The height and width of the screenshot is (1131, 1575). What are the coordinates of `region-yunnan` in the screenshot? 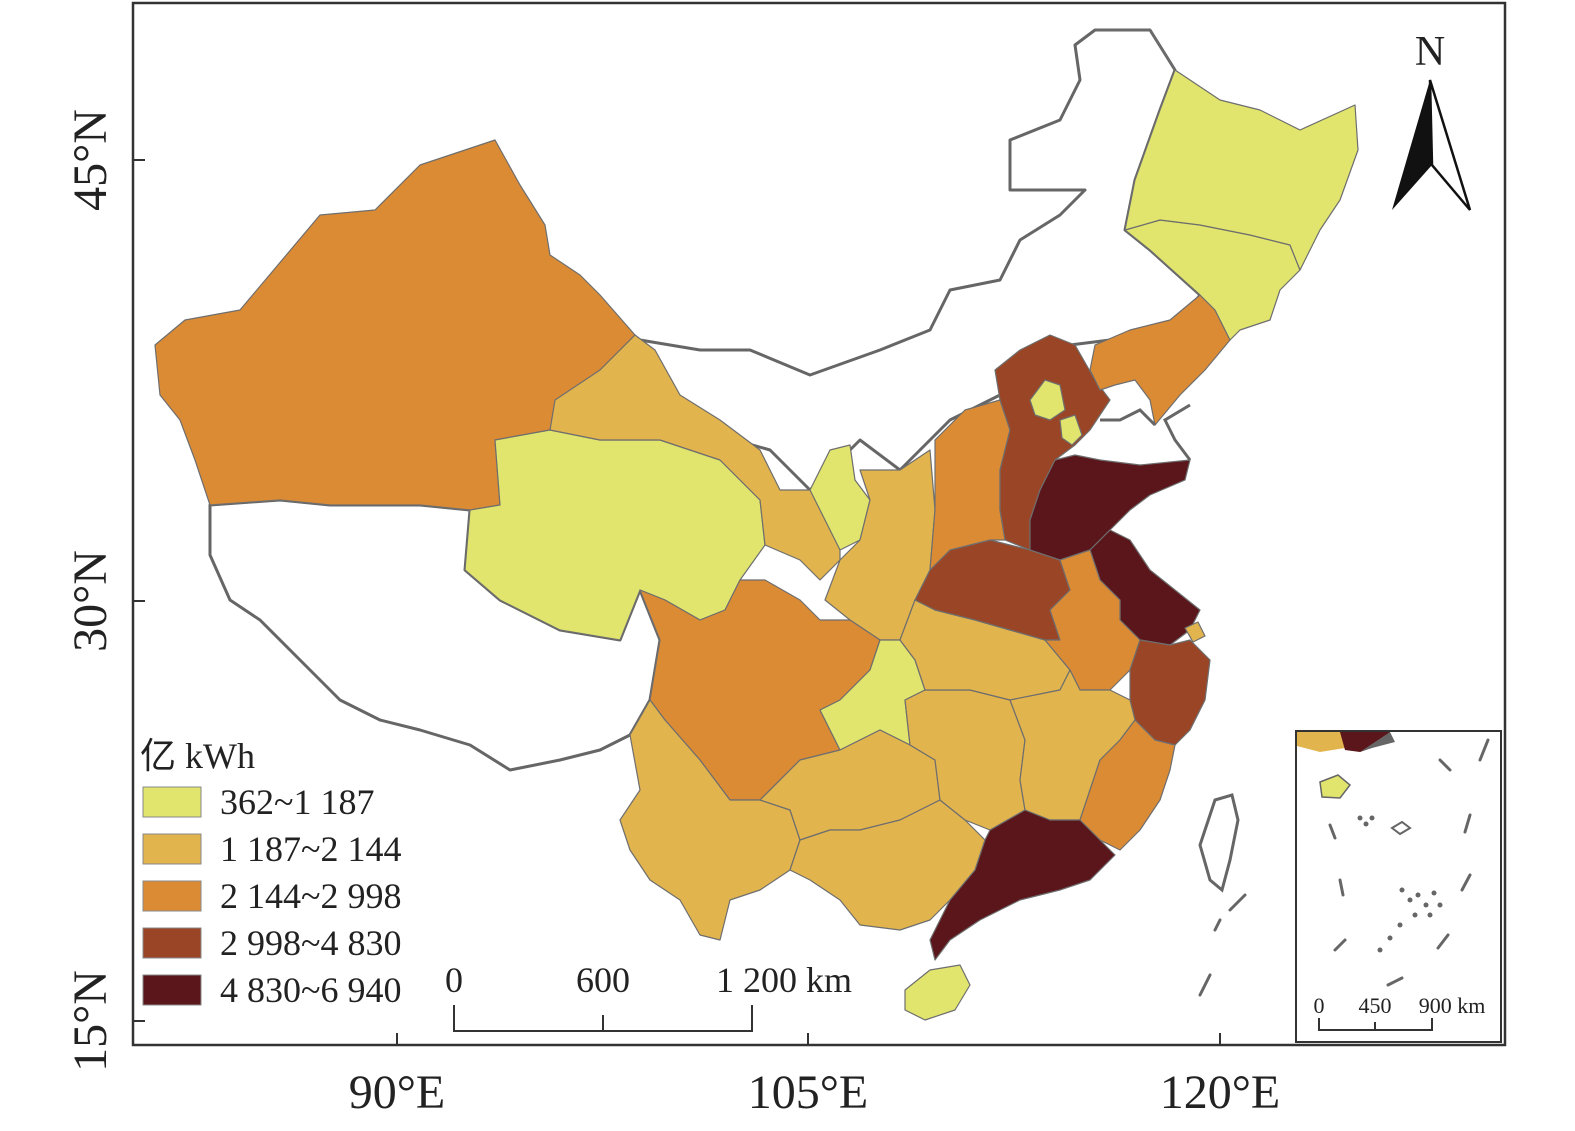 It's located at (710, 820).